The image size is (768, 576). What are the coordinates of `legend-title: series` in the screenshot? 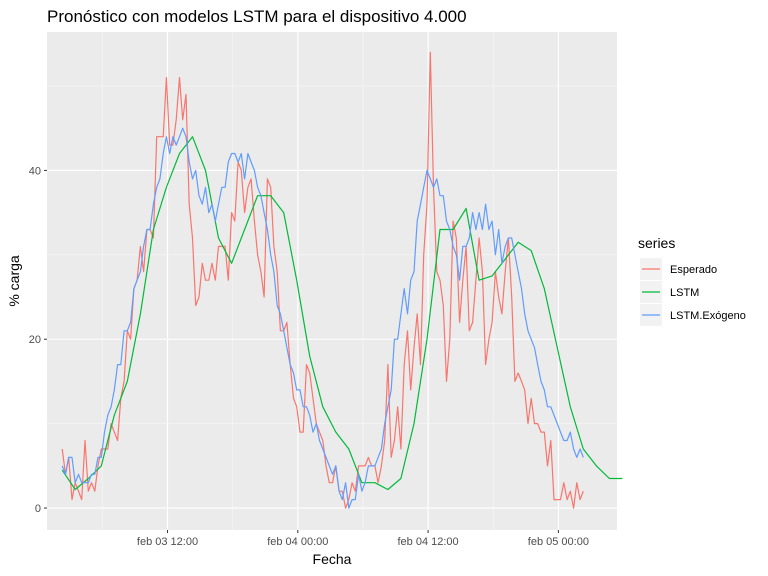 It's located at (656, 243).